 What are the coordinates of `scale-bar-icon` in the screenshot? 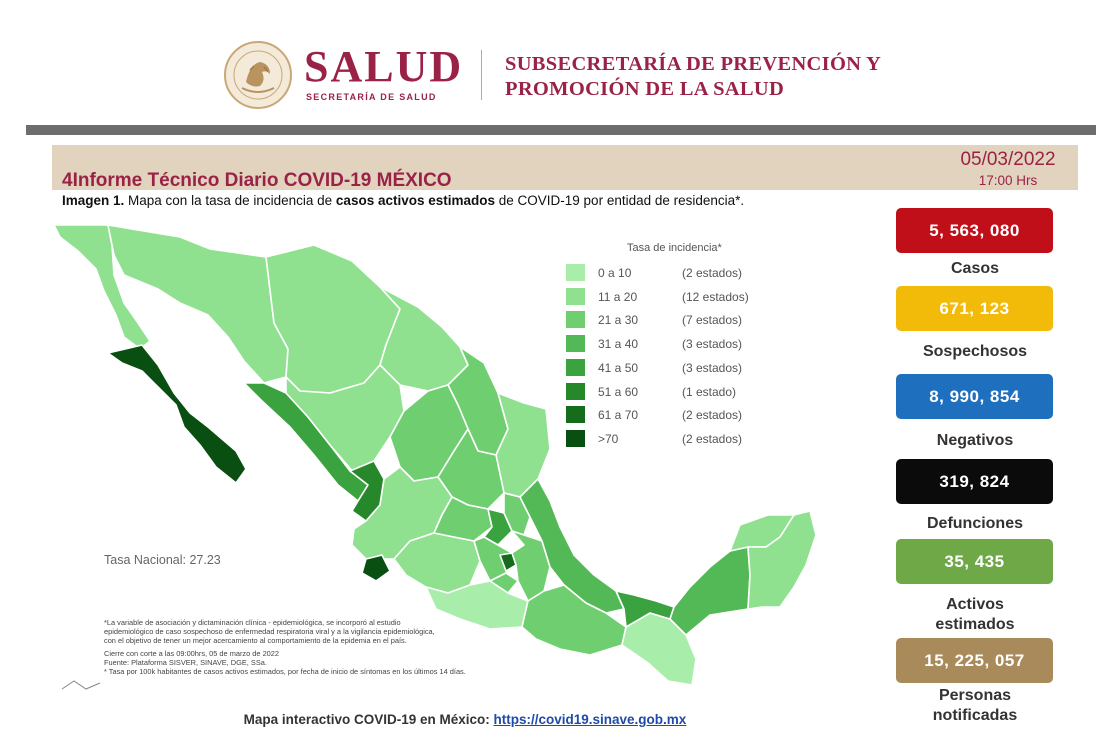 It's located at (81, 685).